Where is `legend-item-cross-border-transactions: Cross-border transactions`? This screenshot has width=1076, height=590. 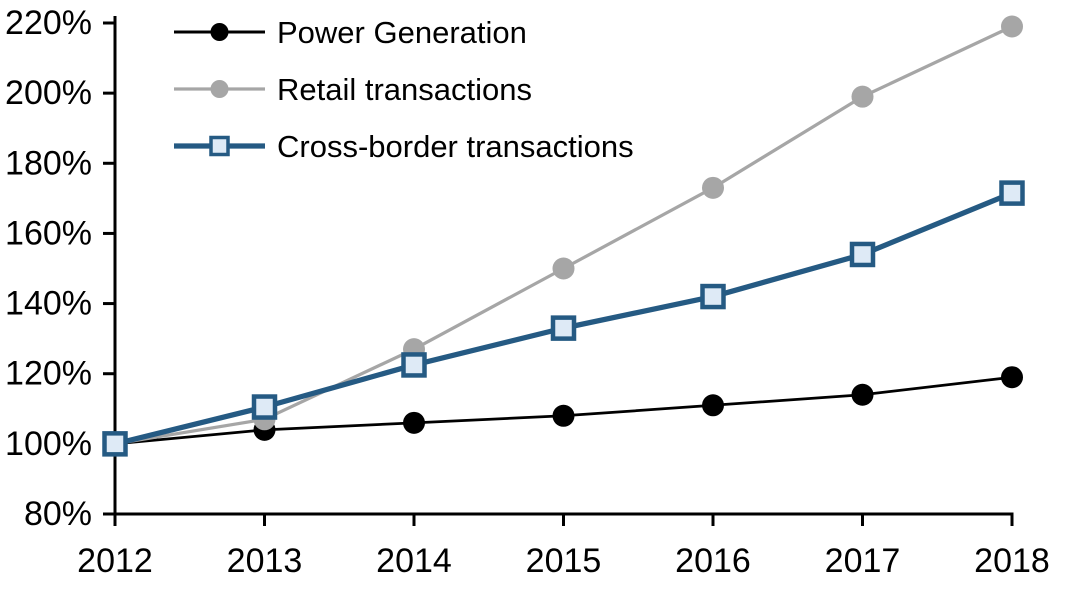 legend-item-cross-border-transactions: Cross-border transactions is located at coordinates (403, 146).